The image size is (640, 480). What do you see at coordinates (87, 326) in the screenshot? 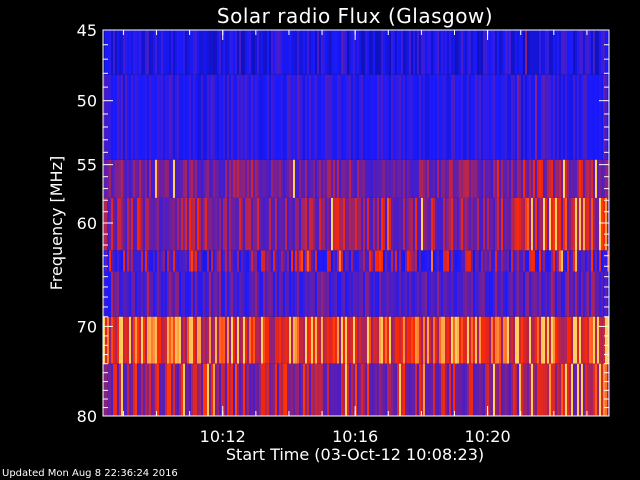
I see `y-tick-label: 70` at bounding box center [87, 326].